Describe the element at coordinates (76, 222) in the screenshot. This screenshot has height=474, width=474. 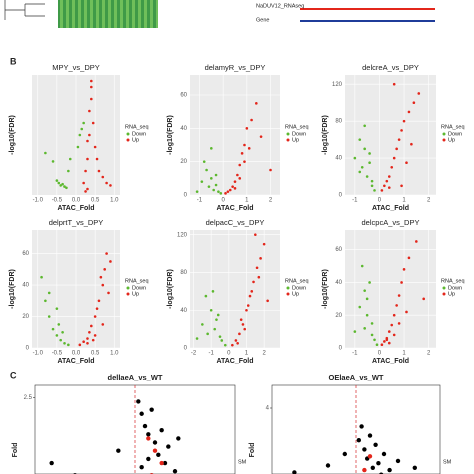
I see `chart-title: delprtT_vs_DPY` at that location.